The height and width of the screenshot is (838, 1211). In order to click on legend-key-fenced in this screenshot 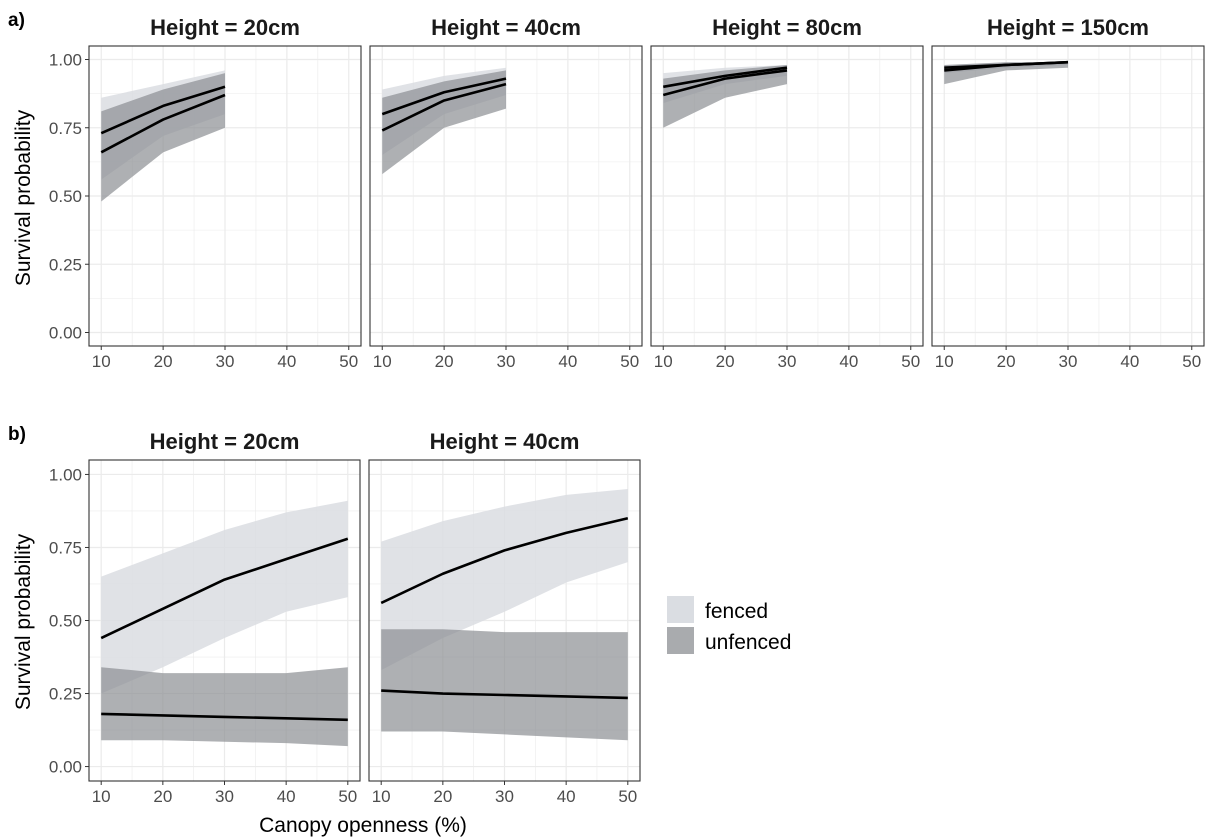, I will do `click(680, 609)`.